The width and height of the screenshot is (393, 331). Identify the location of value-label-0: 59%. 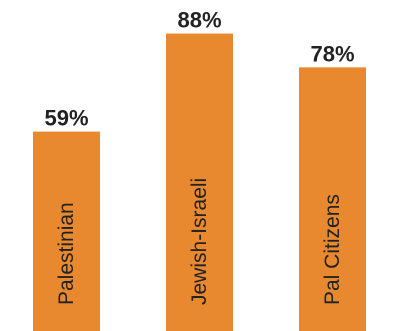
(66, 118).